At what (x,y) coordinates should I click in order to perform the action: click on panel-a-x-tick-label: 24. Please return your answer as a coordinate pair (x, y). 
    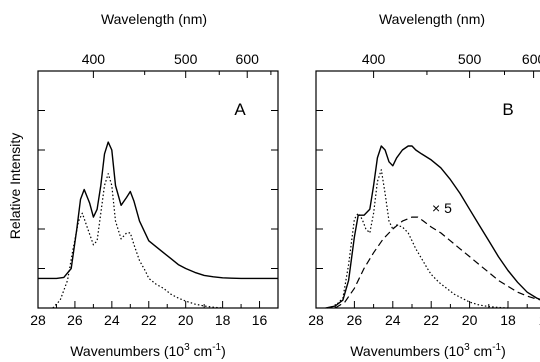
    Looking at the image, I should click on (112, 320).